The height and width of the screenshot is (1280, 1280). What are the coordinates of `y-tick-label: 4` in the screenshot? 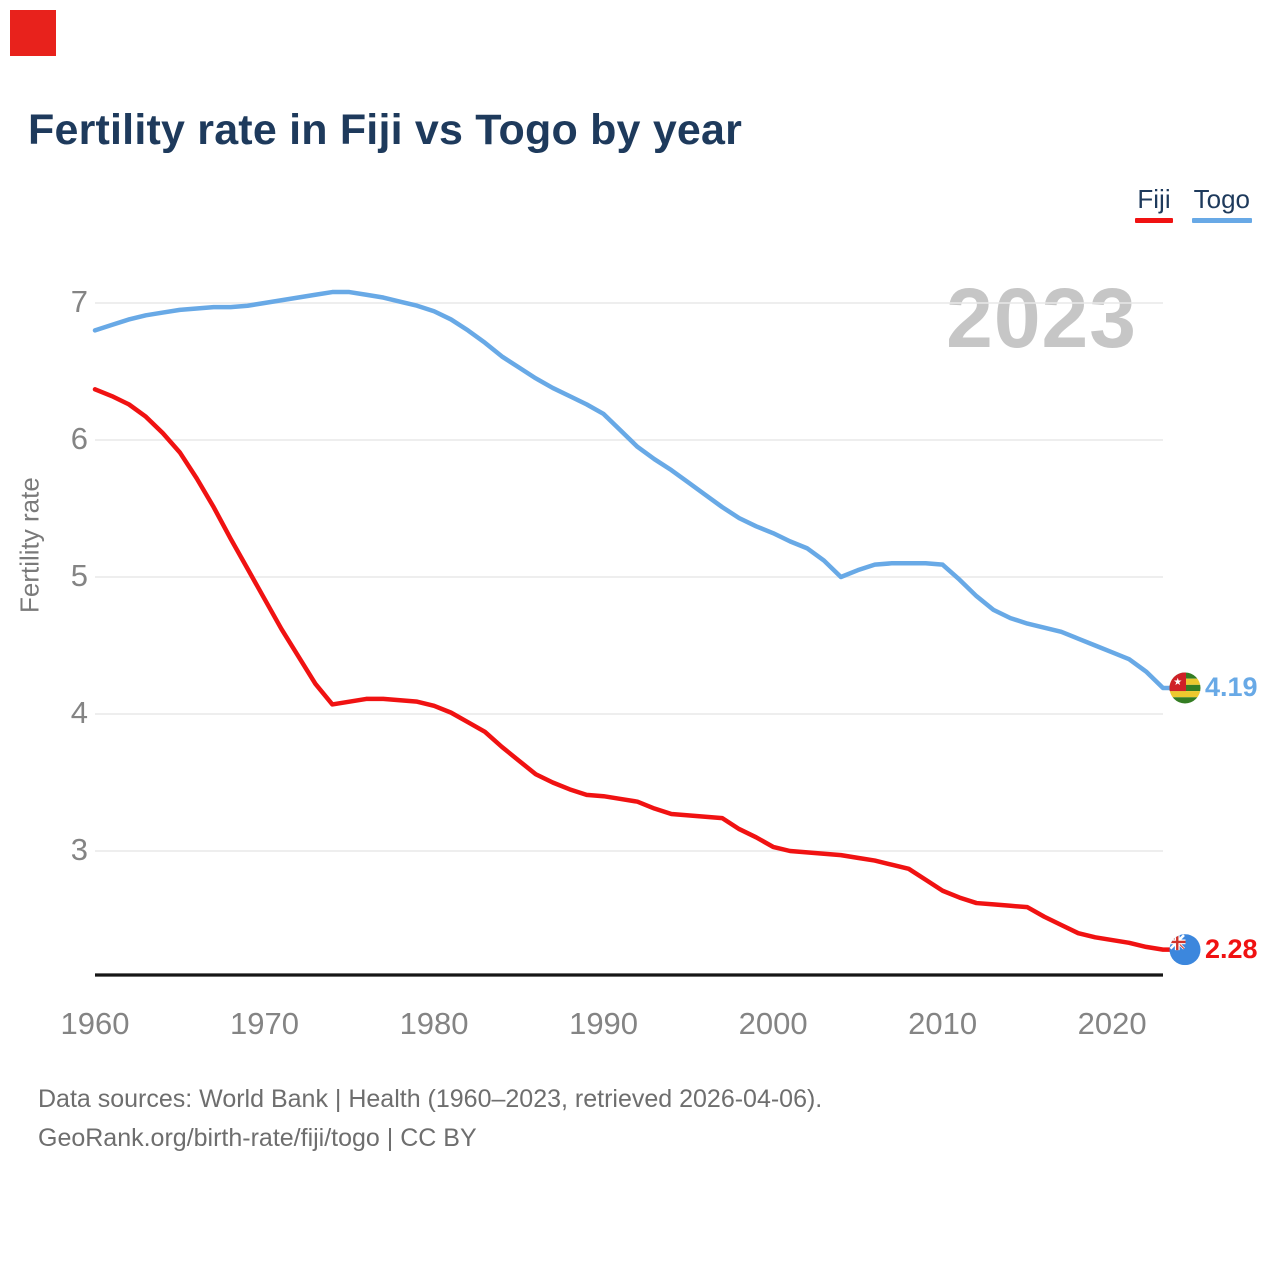 It's located at (79, 712).